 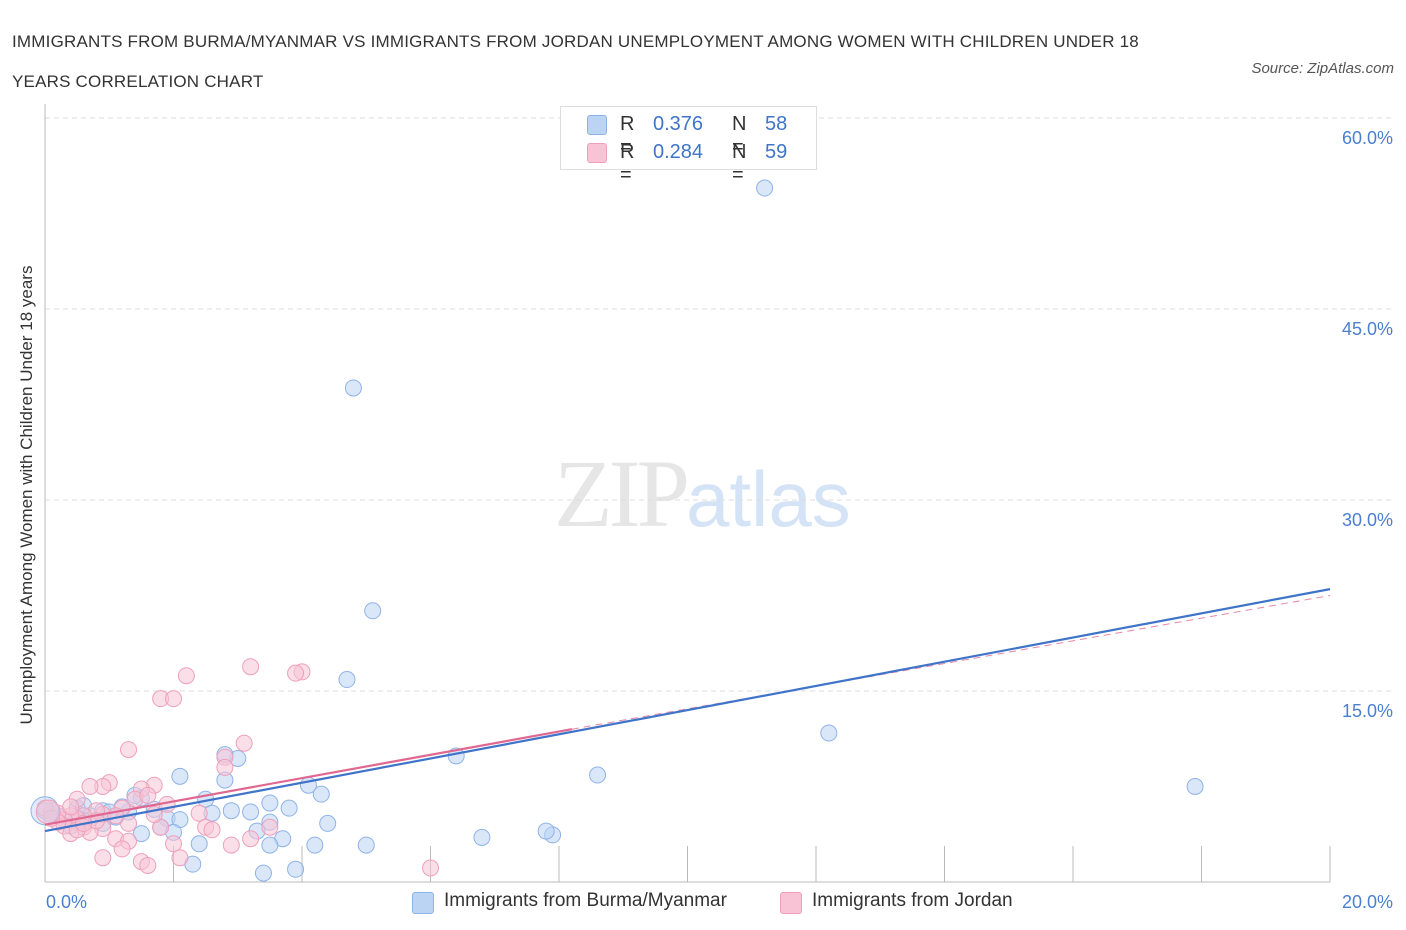 What do you see at coordinates (951, 662) in the screenshot?
I see `jordan-trend-extension` at bounding box center [951, 662].